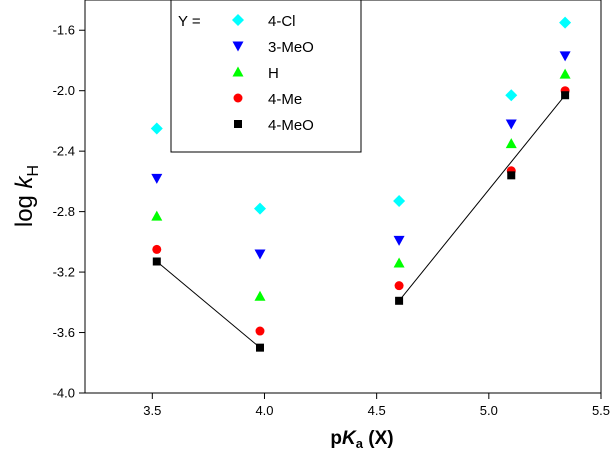  Describe the element at coordinates (189, 21) in the screenshot. I see `legend-title: Y =` at that location.